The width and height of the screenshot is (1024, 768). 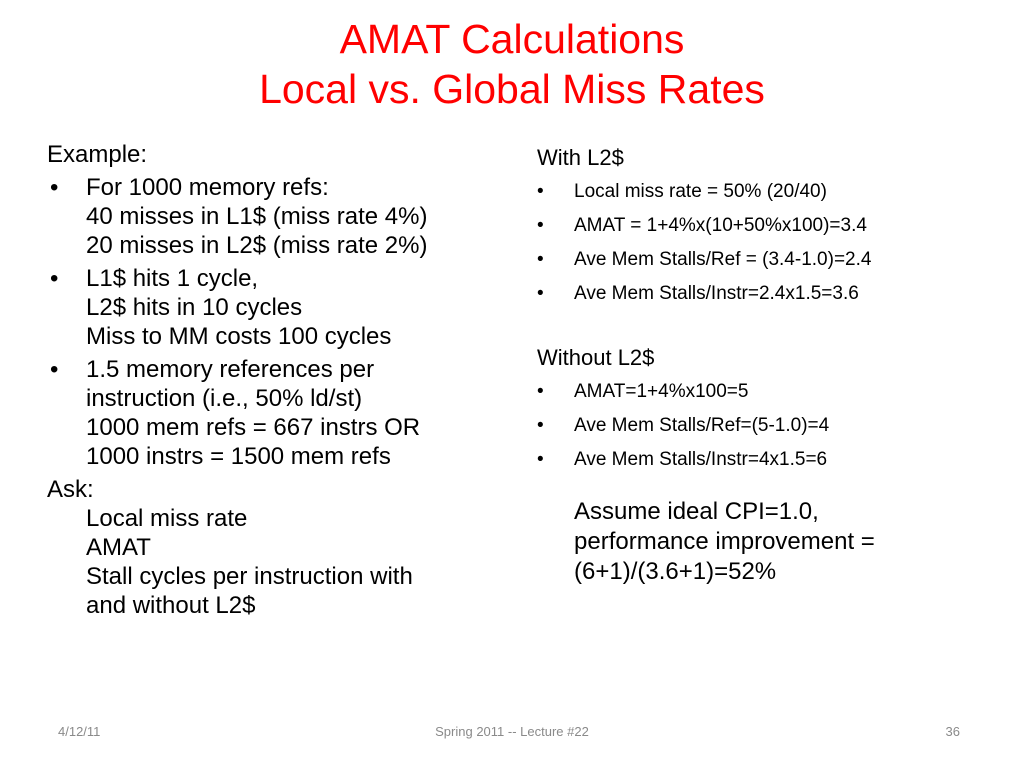 I want to click on note-line: performance improvement =, so click(x=724, y=541).